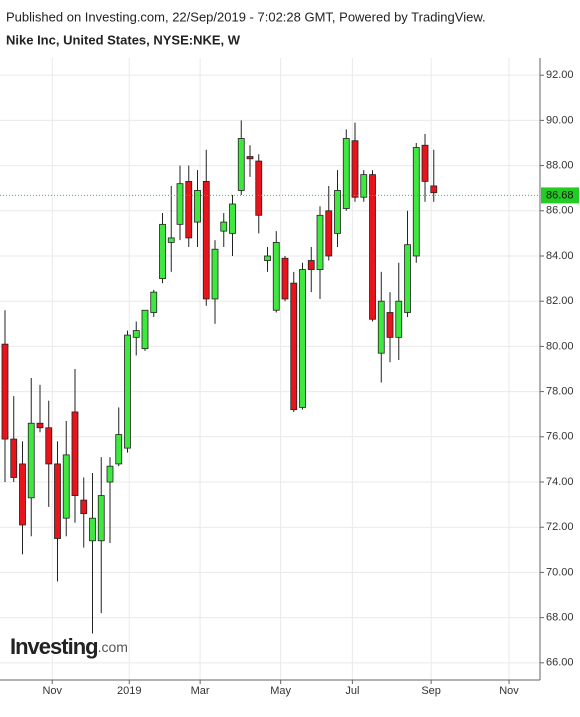 This screenshot has width=580, height=717. I want to click on y-tick-label: 92.00, so click(560, 75).